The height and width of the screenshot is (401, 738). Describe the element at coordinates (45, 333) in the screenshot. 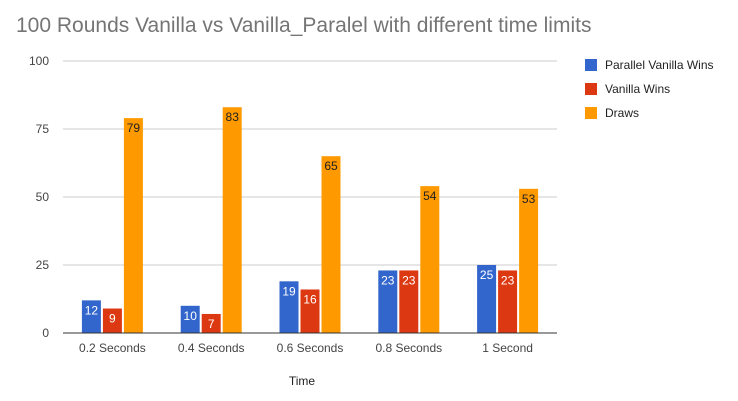

I see `y-tick-label: 0` at that location.